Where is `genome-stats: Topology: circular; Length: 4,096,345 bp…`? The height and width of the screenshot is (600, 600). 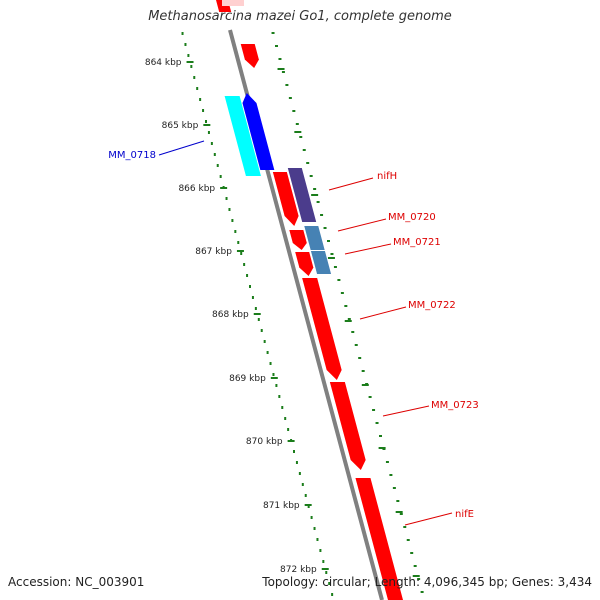 genome-stats: Topology: circular; Length: 4,096,345 bp… is located at coordinates (427, 582).